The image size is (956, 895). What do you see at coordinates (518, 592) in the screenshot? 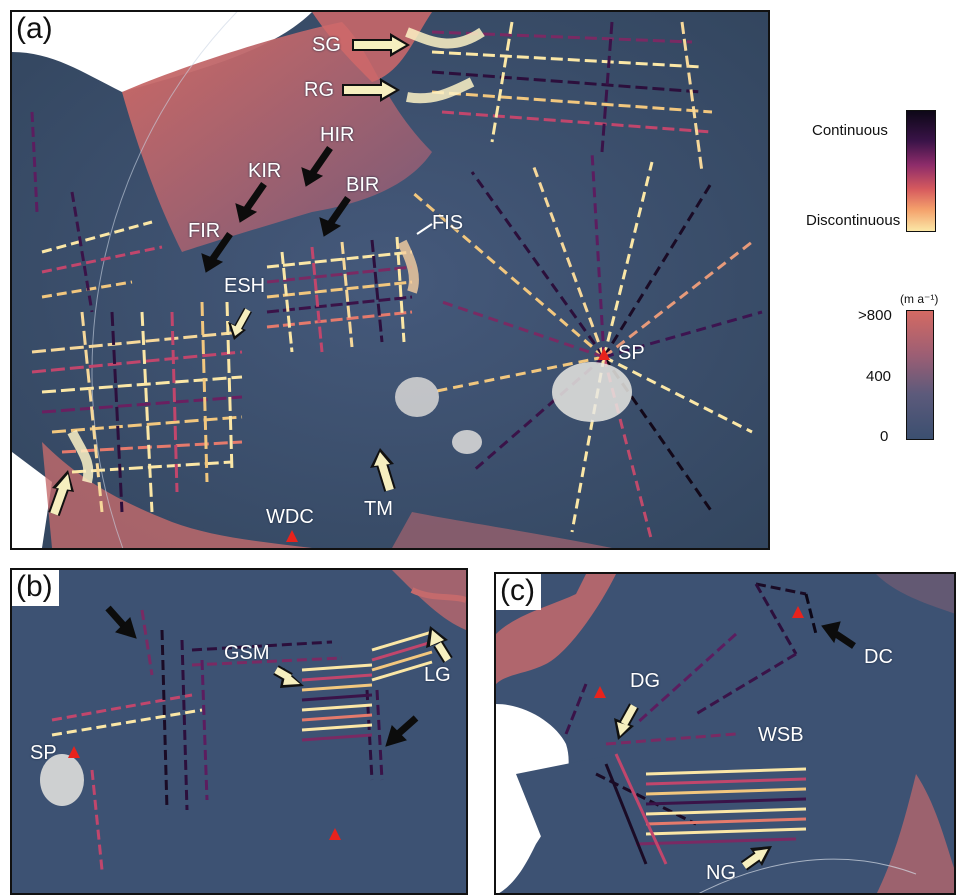
I see `panel-c-letter: (c)` at bounding box center [518, 592].